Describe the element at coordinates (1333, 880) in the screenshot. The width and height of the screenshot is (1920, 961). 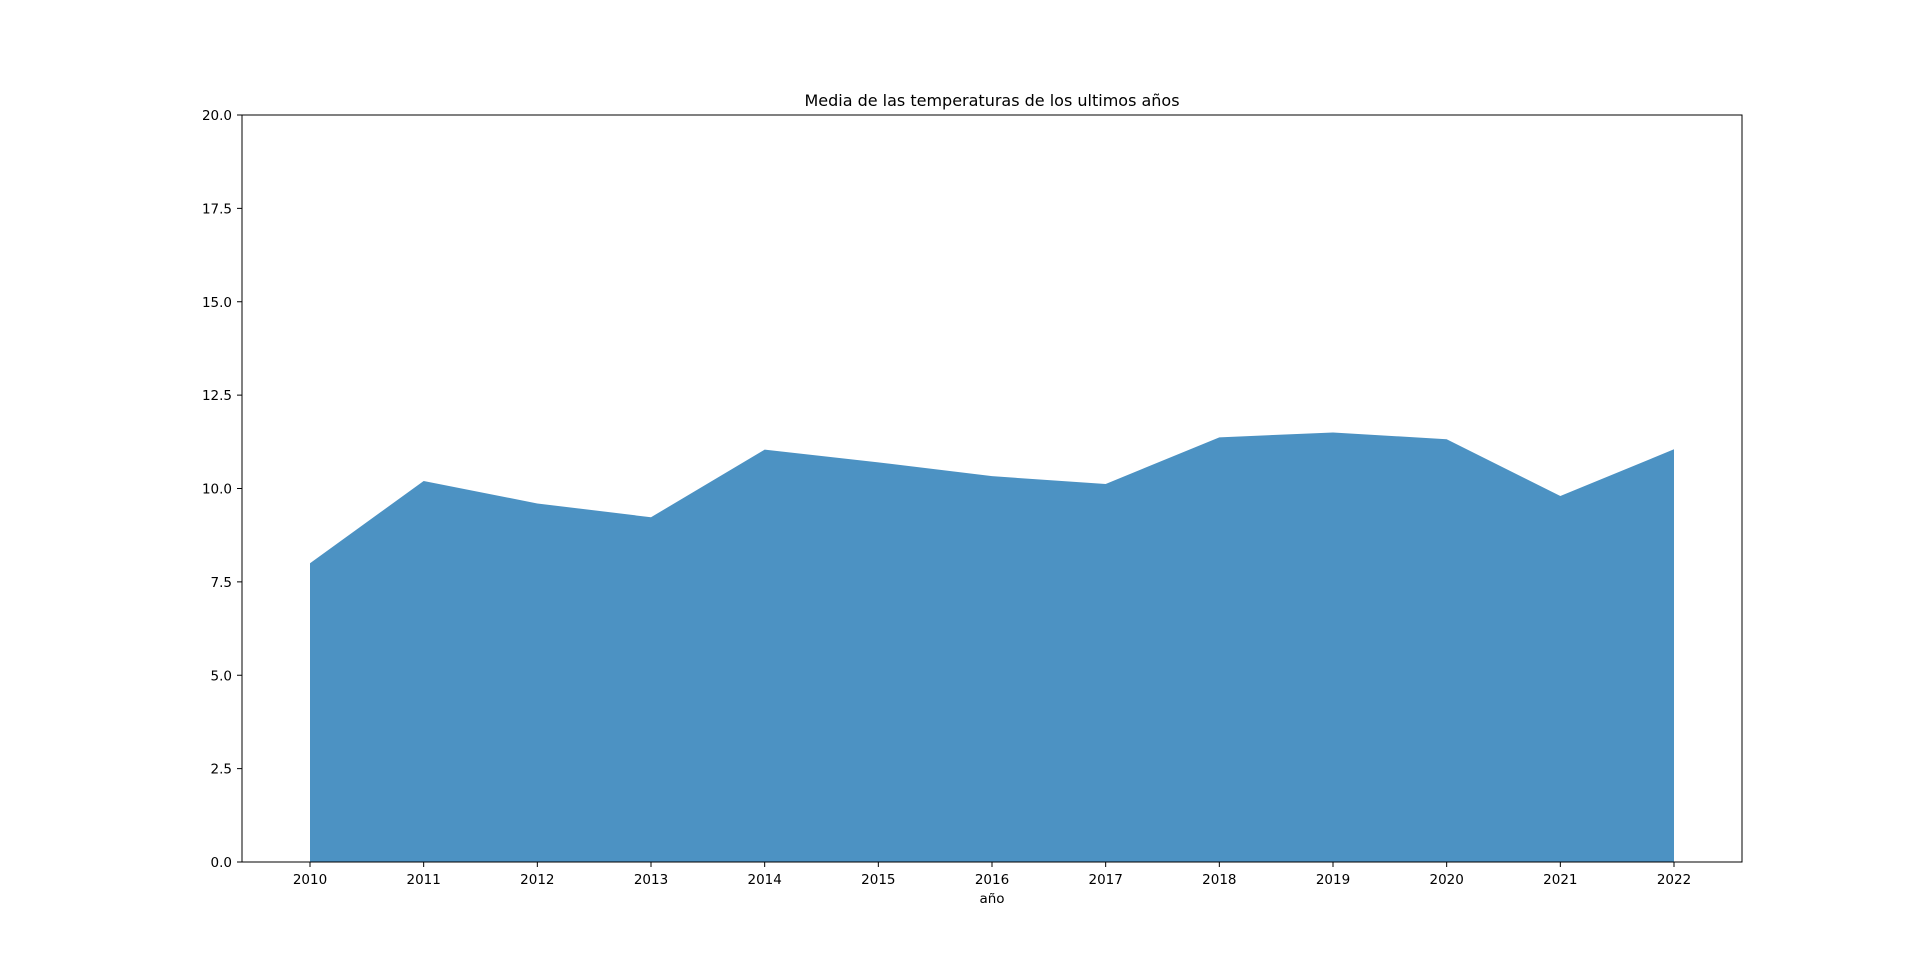
I see `x-tick-label: 2019` at that location.